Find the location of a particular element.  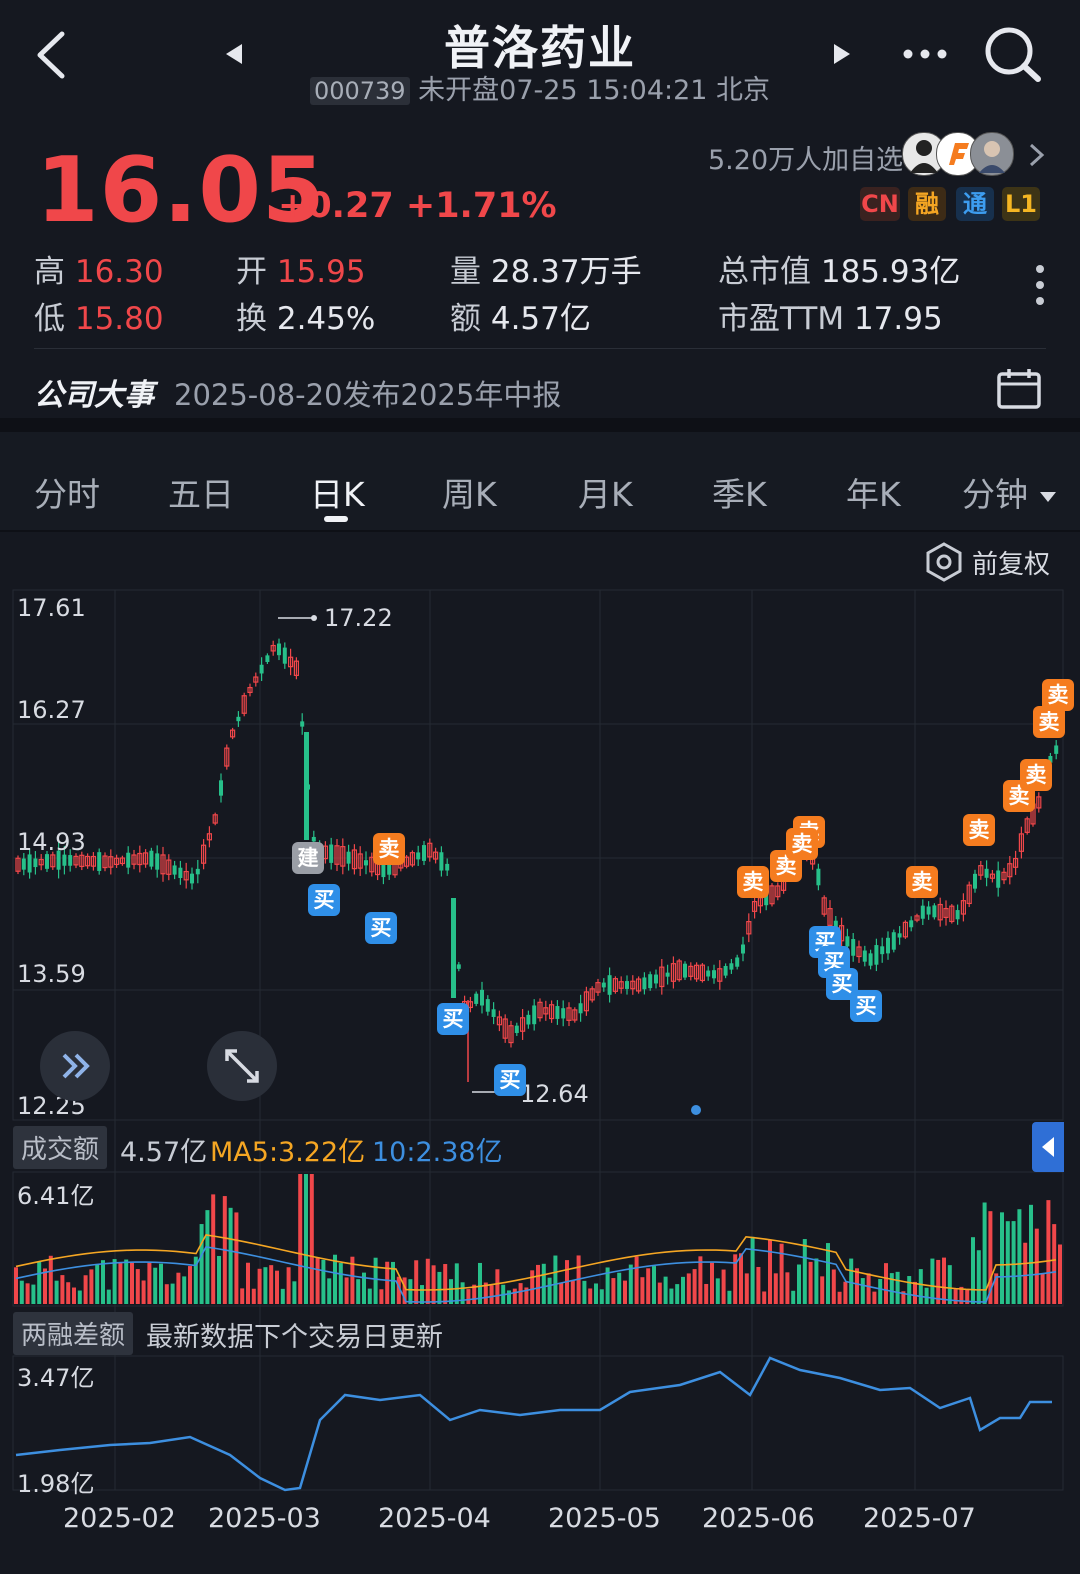

calendar-icon is located at coordinates (1019, 388).